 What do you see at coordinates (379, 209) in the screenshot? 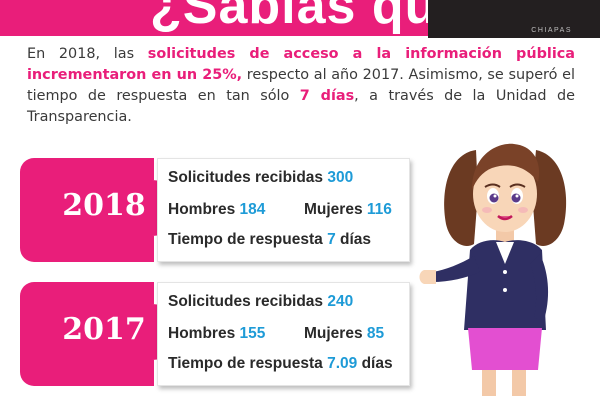
I see `mujeres-value: 116` at bounding box center [379, 209].